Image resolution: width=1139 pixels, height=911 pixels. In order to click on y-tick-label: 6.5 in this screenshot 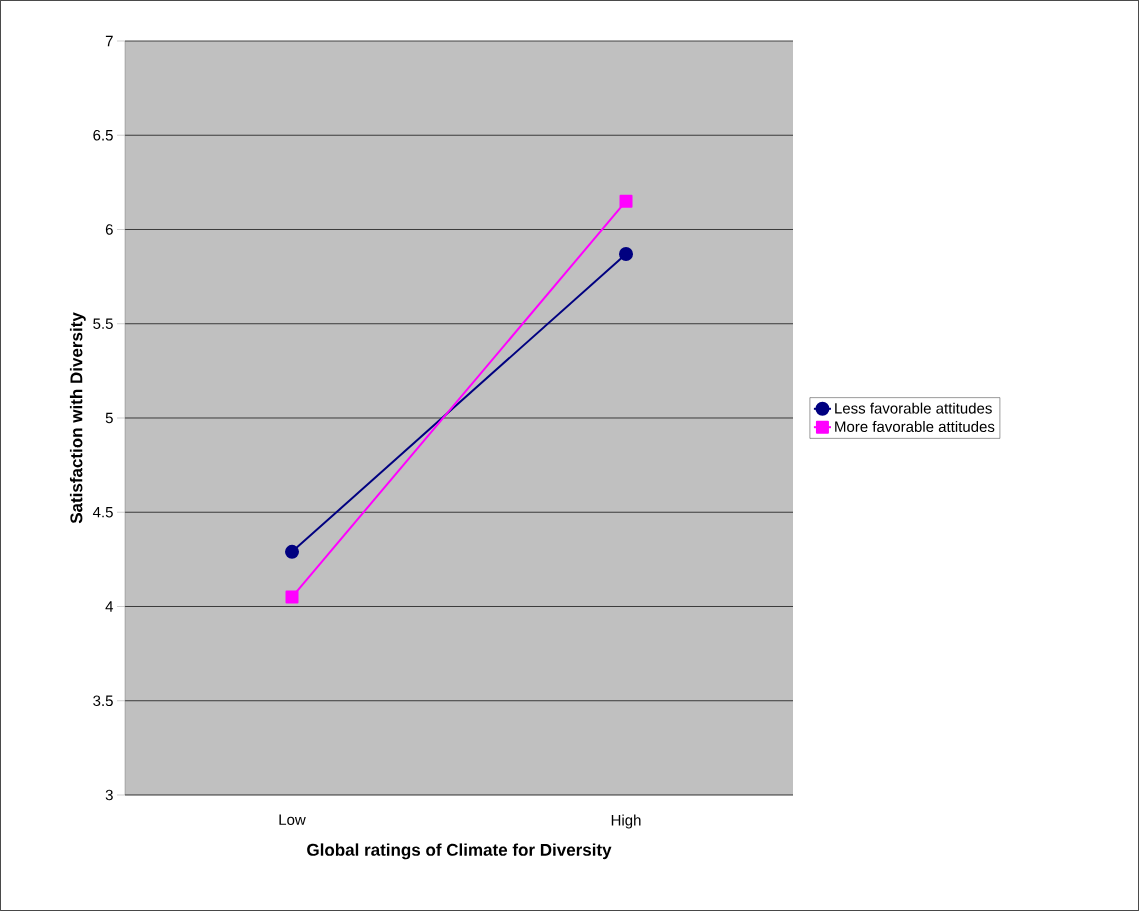, I will do `click(103, 135)`.